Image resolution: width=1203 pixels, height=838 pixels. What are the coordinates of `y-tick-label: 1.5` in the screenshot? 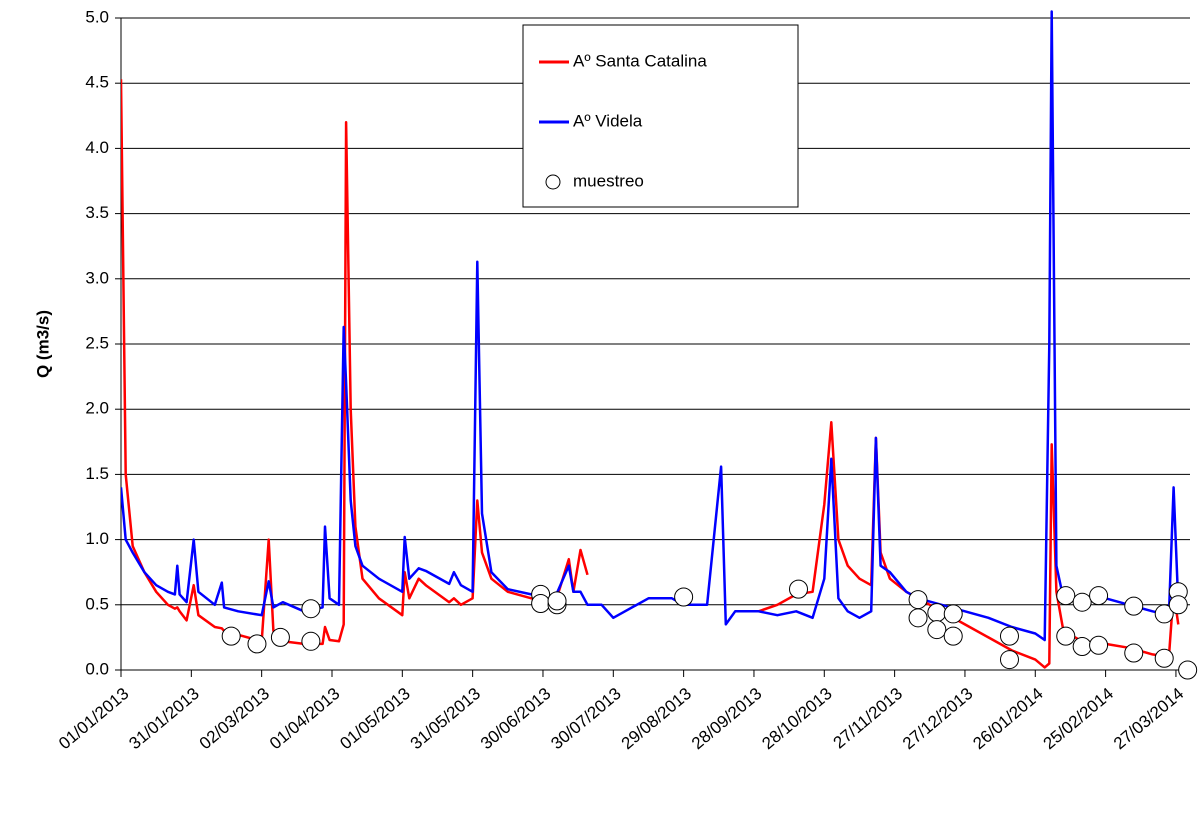 It's located at (97, 473).